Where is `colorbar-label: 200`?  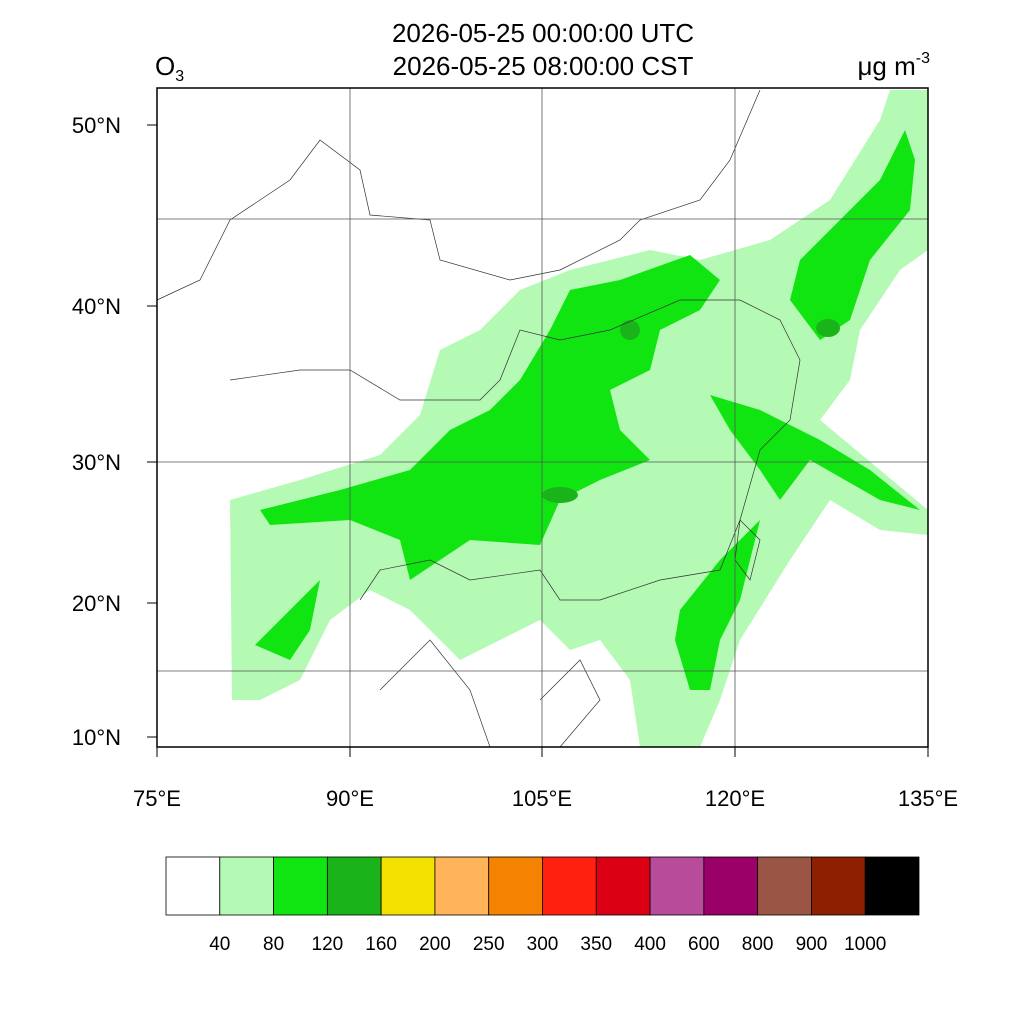
colorbar-label: 200 is located at coordinates (435, 944).